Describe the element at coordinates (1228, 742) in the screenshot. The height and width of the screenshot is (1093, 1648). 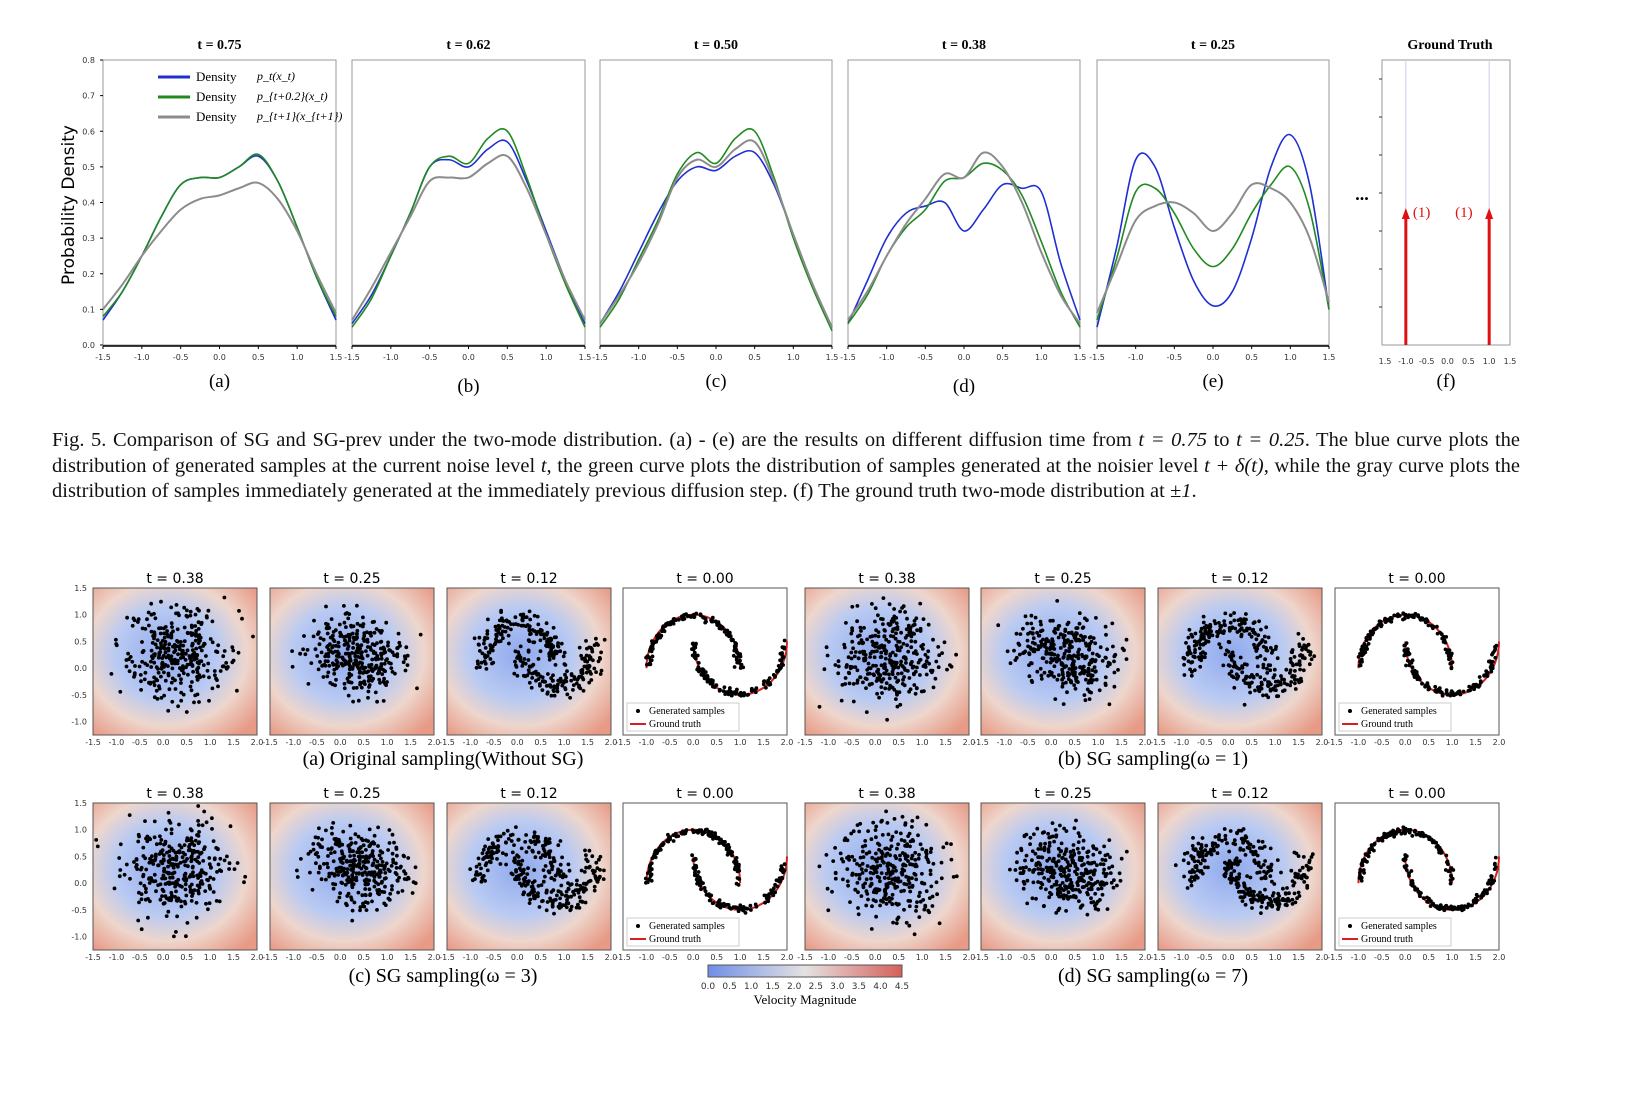
I see `x-tick-label: 0.0` at that location.